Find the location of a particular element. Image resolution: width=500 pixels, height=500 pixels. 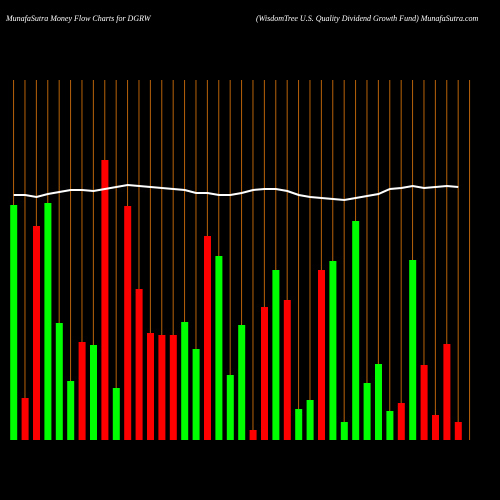

money-flow-line is located at coordinates (236, 192).